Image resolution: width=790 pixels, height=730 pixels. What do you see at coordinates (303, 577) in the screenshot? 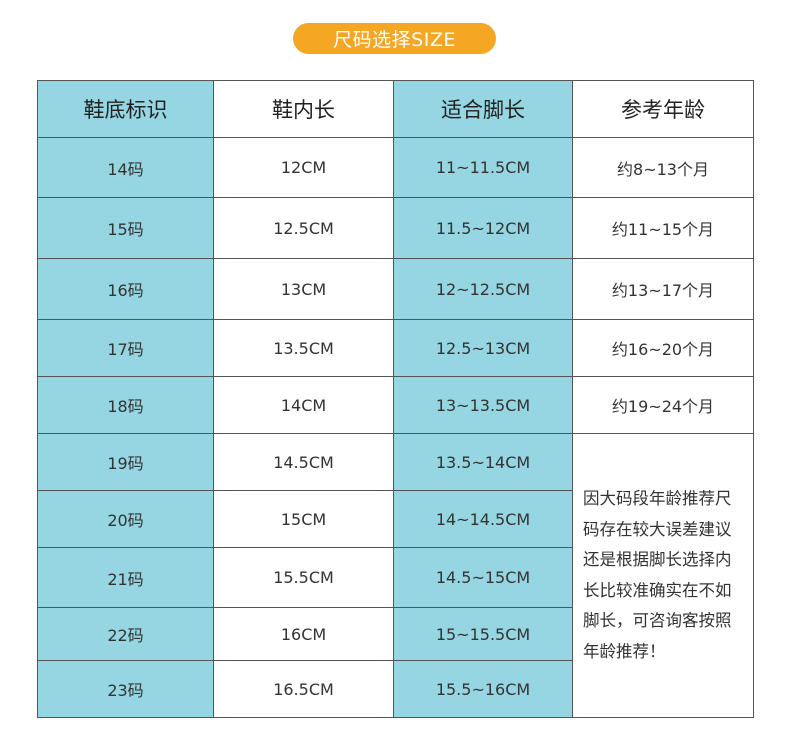
I see `inner-length-cell: 15.5CM` at bounding box center [303, 577].